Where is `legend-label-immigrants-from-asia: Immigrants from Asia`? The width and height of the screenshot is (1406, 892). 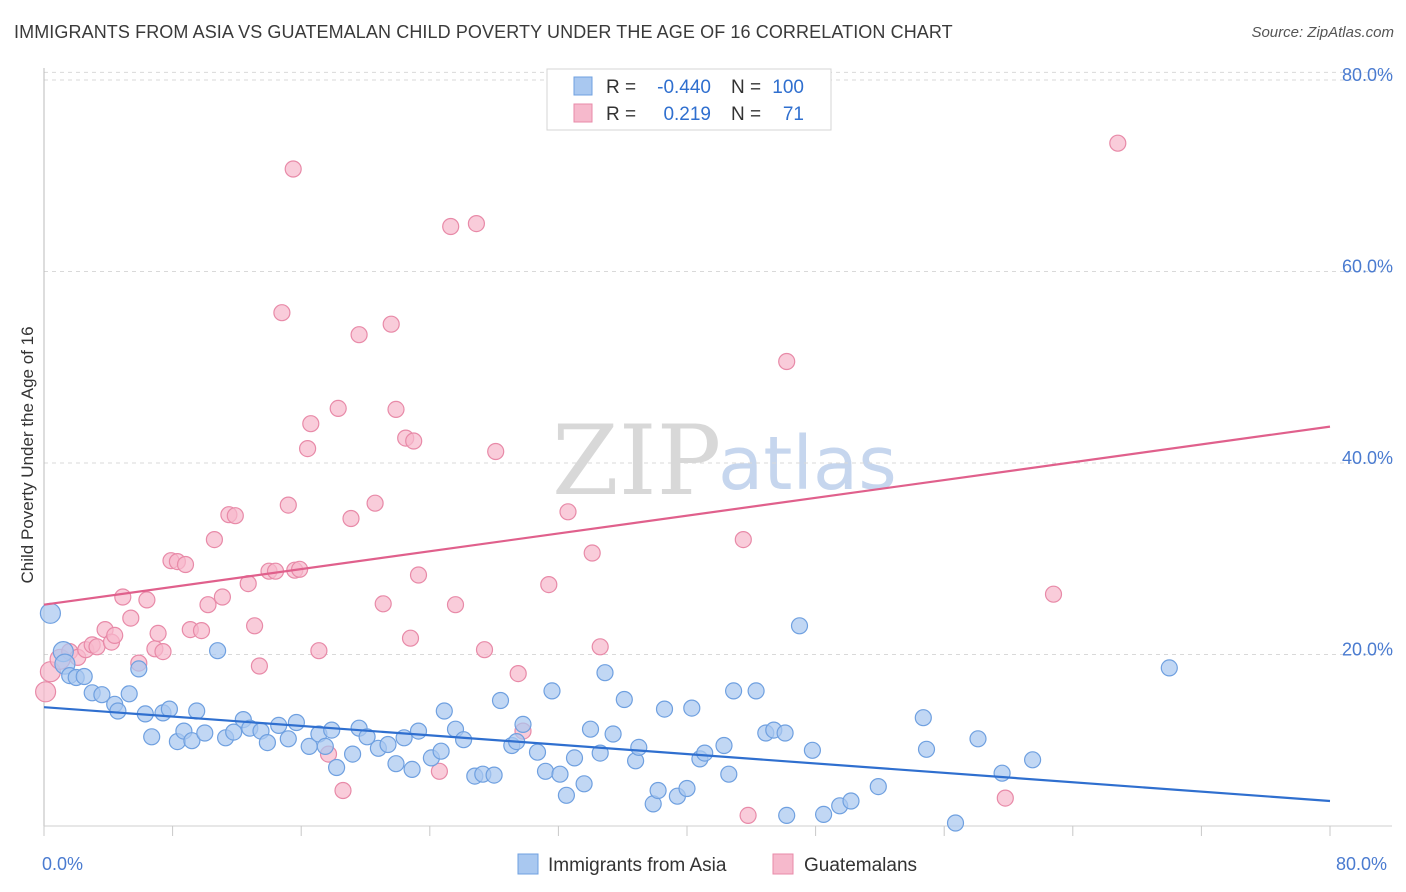 legend-label-immigrants-from-asia: Immigrants from Asia is located at coordinates (637, 865).